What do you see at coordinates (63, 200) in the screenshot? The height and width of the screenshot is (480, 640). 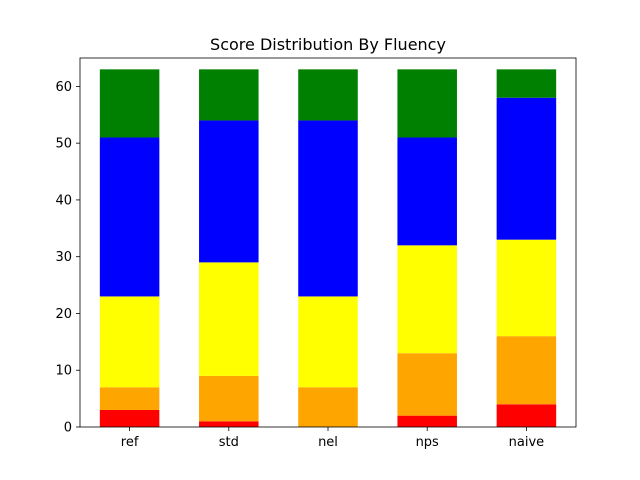 I see `y-tick-label-40: 40` at bounding box center [63, 200].